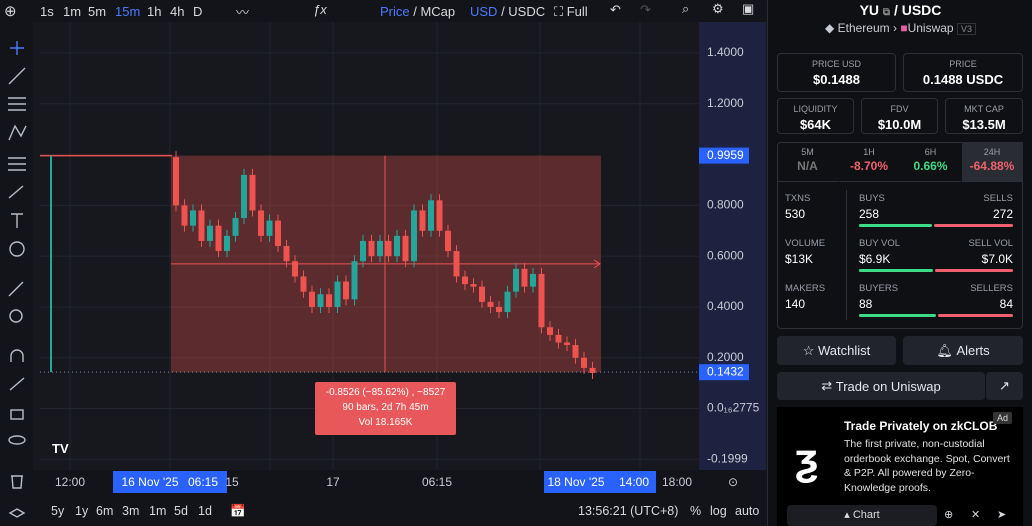  I want to click on price-toggle: Price / MCap, so click(418, 11).